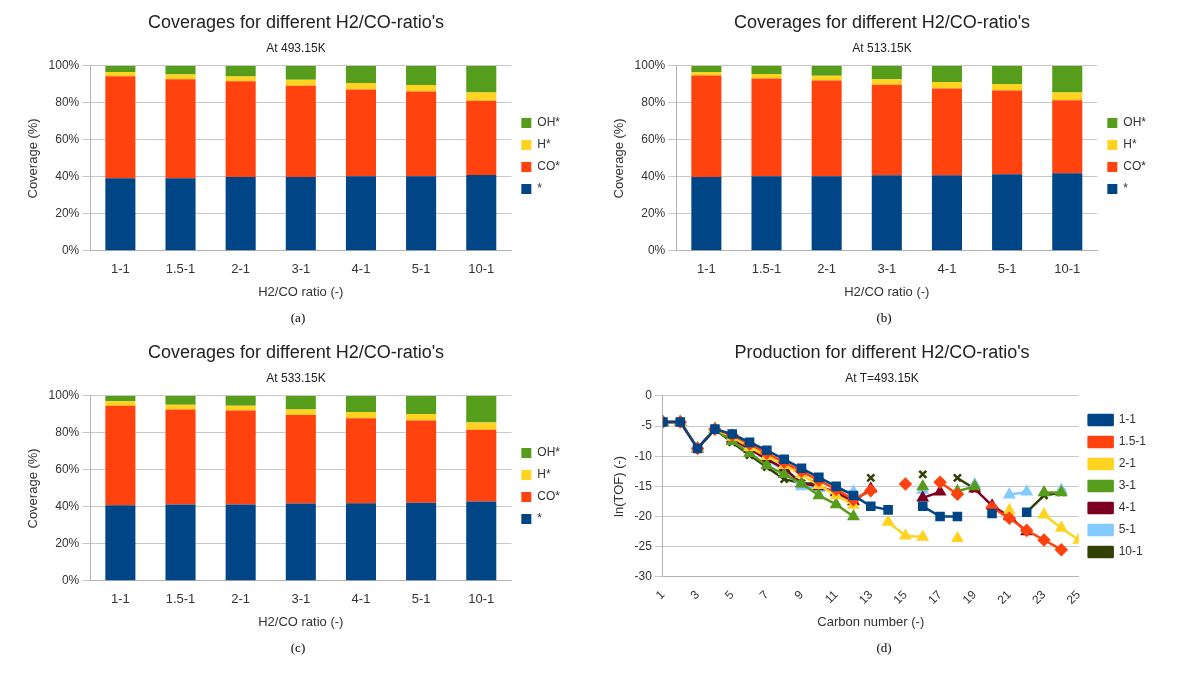 The image size is (1188, 677). I want to click on legend-label: 1.5-1, so click(1132, 441).